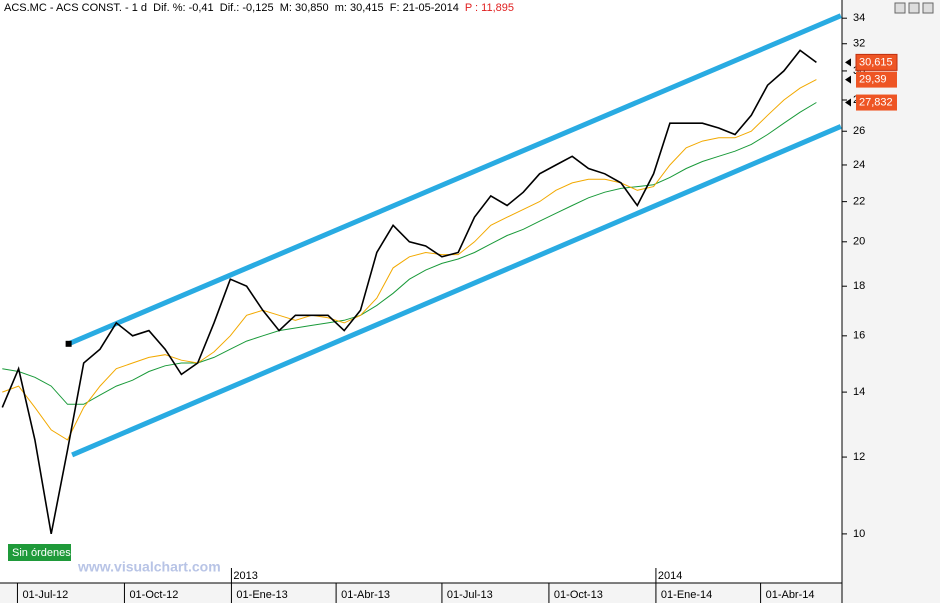  I want to click on x-tick-label: 01-Ene-14, so click(686, 595).